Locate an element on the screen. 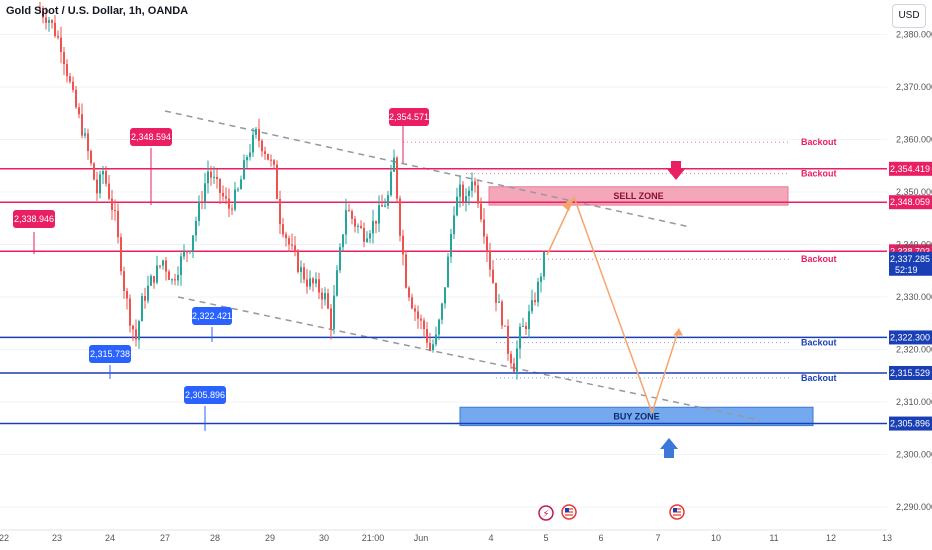  x-tick-label: 7 is located at coordinates (657, 538).